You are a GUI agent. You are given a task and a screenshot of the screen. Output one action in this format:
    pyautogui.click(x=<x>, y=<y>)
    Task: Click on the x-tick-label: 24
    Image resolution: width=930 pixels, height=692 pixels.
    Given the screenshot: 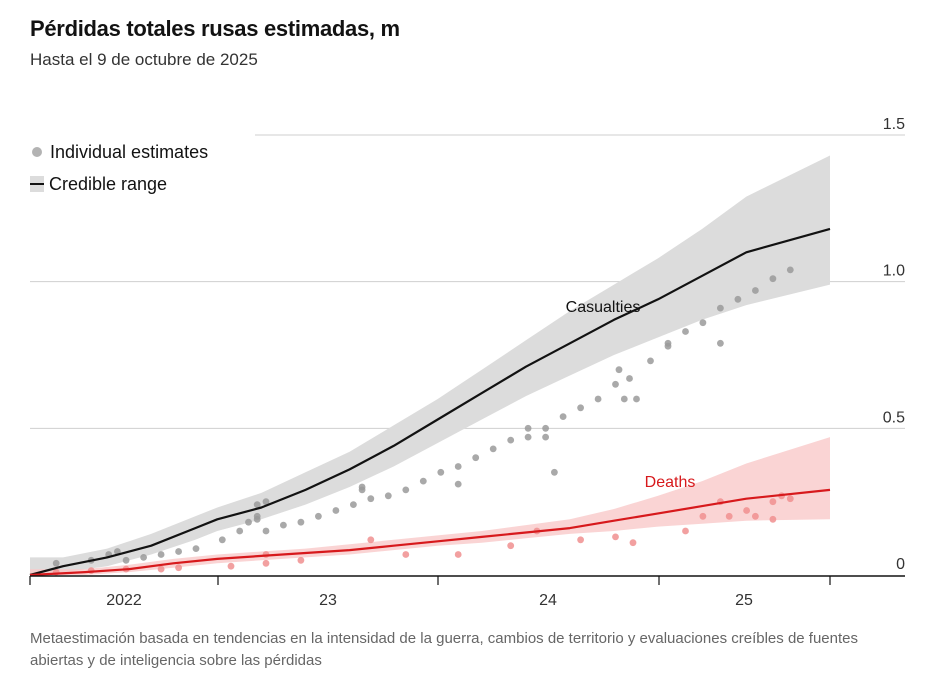 What is the action you would take?
    pyautogui.click(x=548, y=600)
    